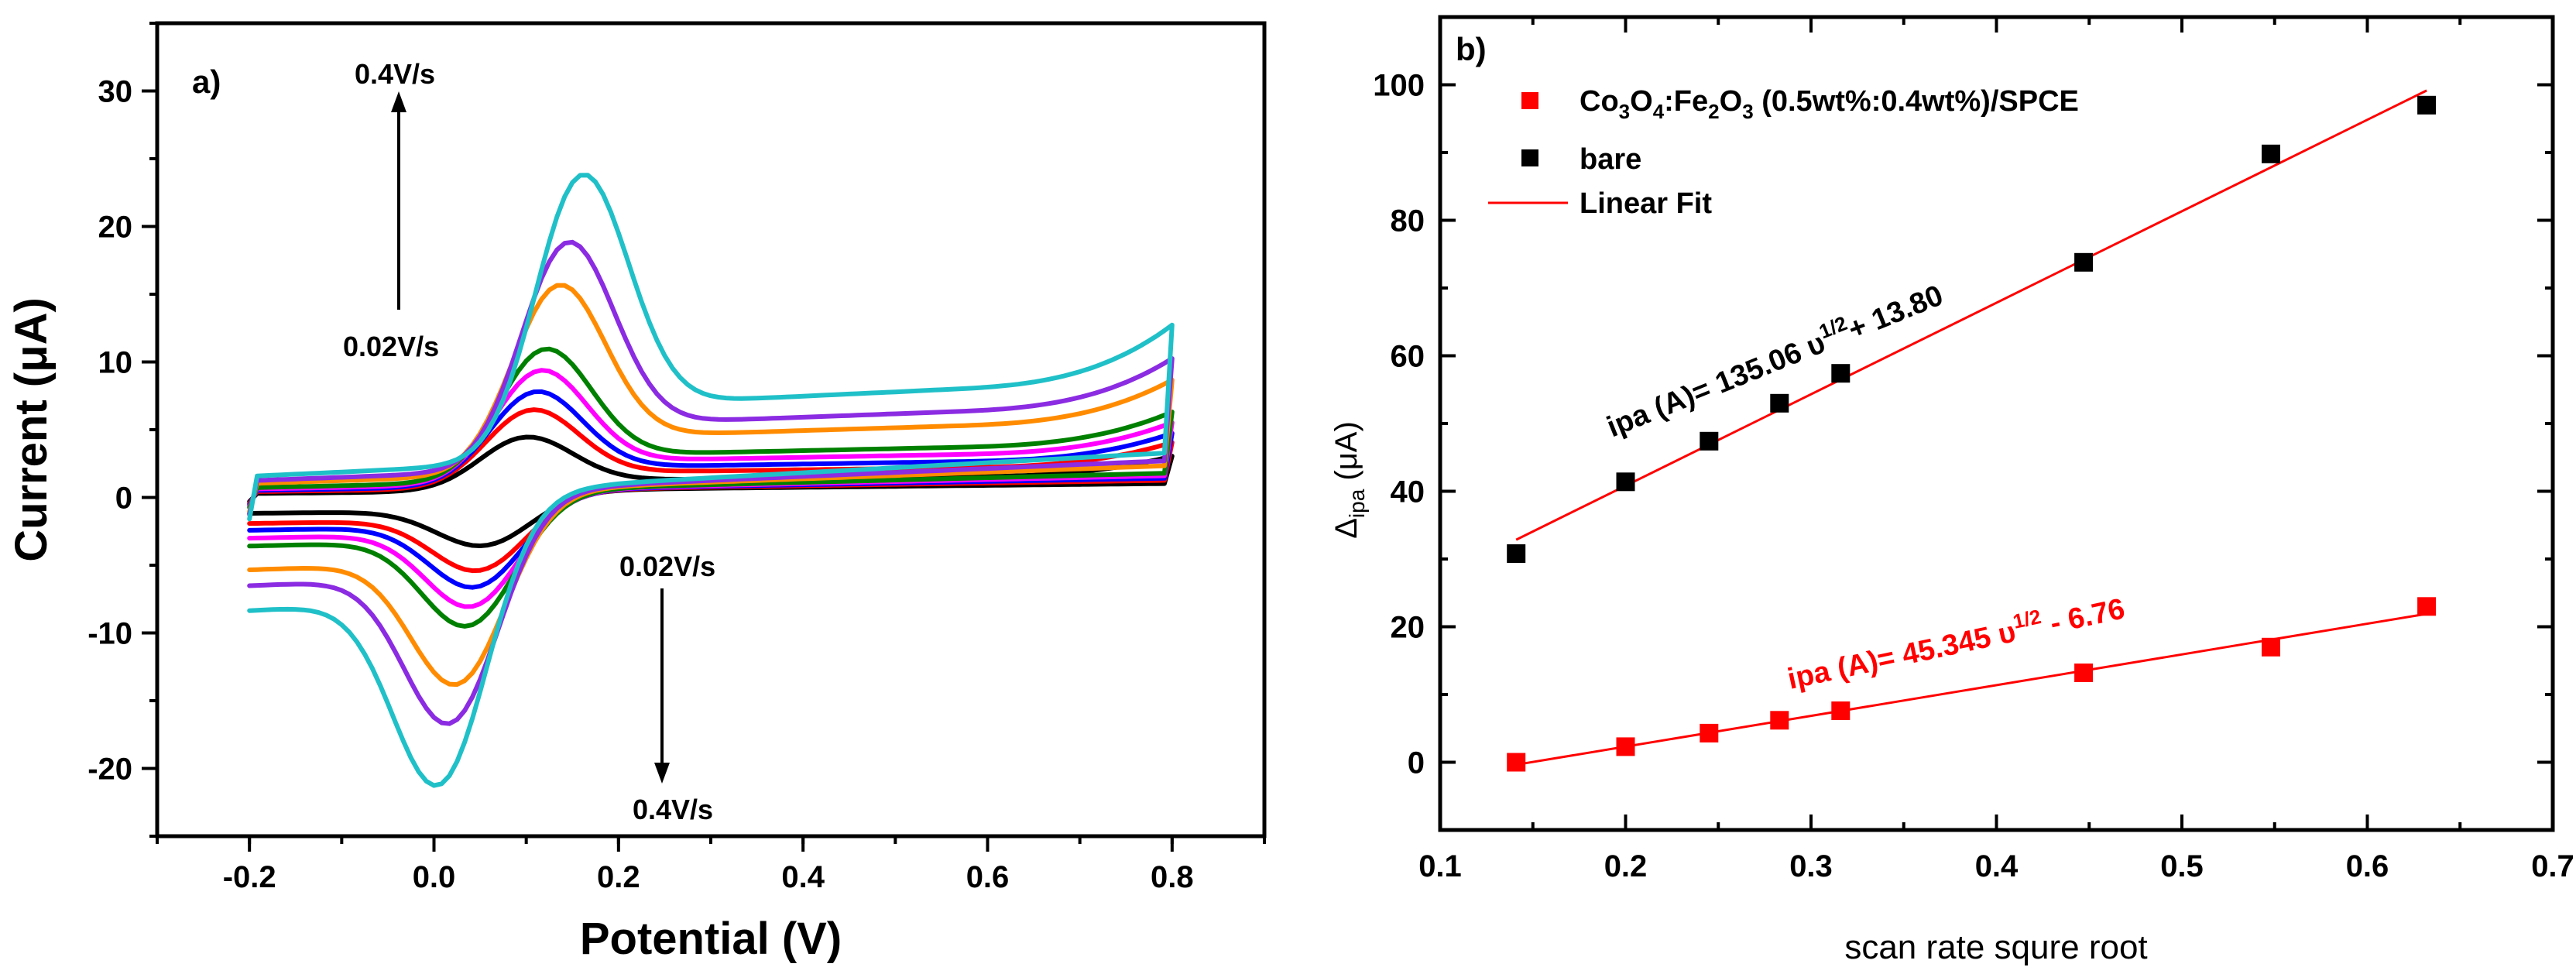 The width and height of the screenshot is (2576, 974). Describe the element at coordinates (1811, 866) in the screenshot. I see `b-x-tick-label: 0.3` at that location.